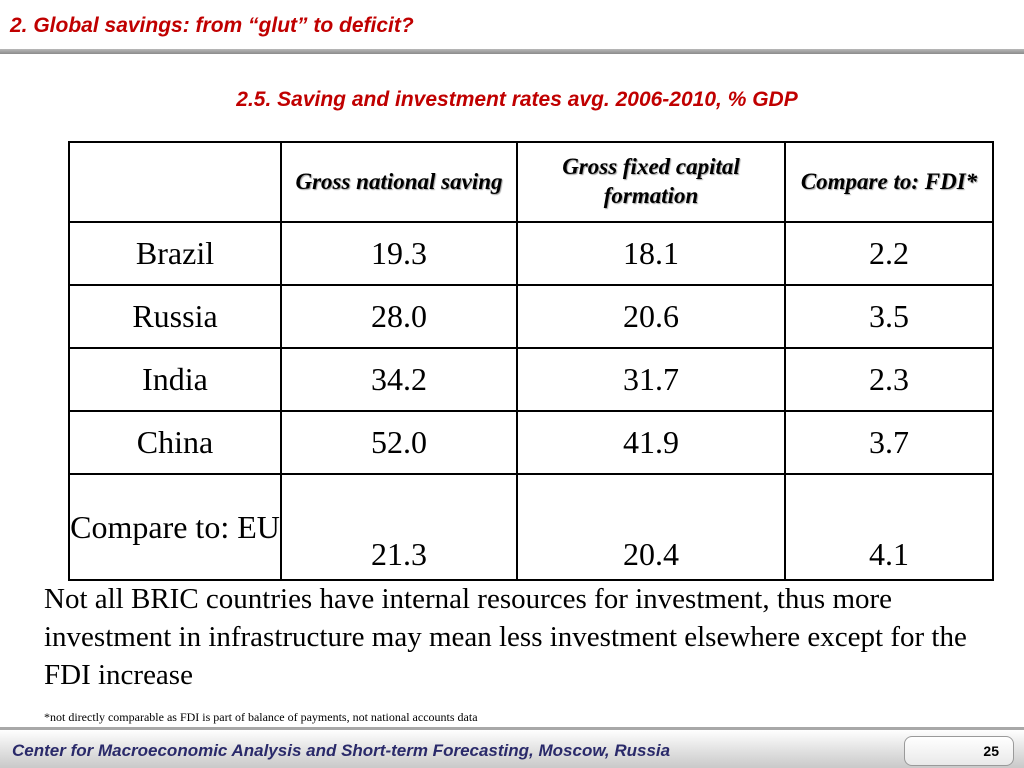 Image resolution: width=1024 pixels, height=768 pixels. Describe the element at coordinates (991, 751) in the screenshot. I see `page-number: 25` at that location.